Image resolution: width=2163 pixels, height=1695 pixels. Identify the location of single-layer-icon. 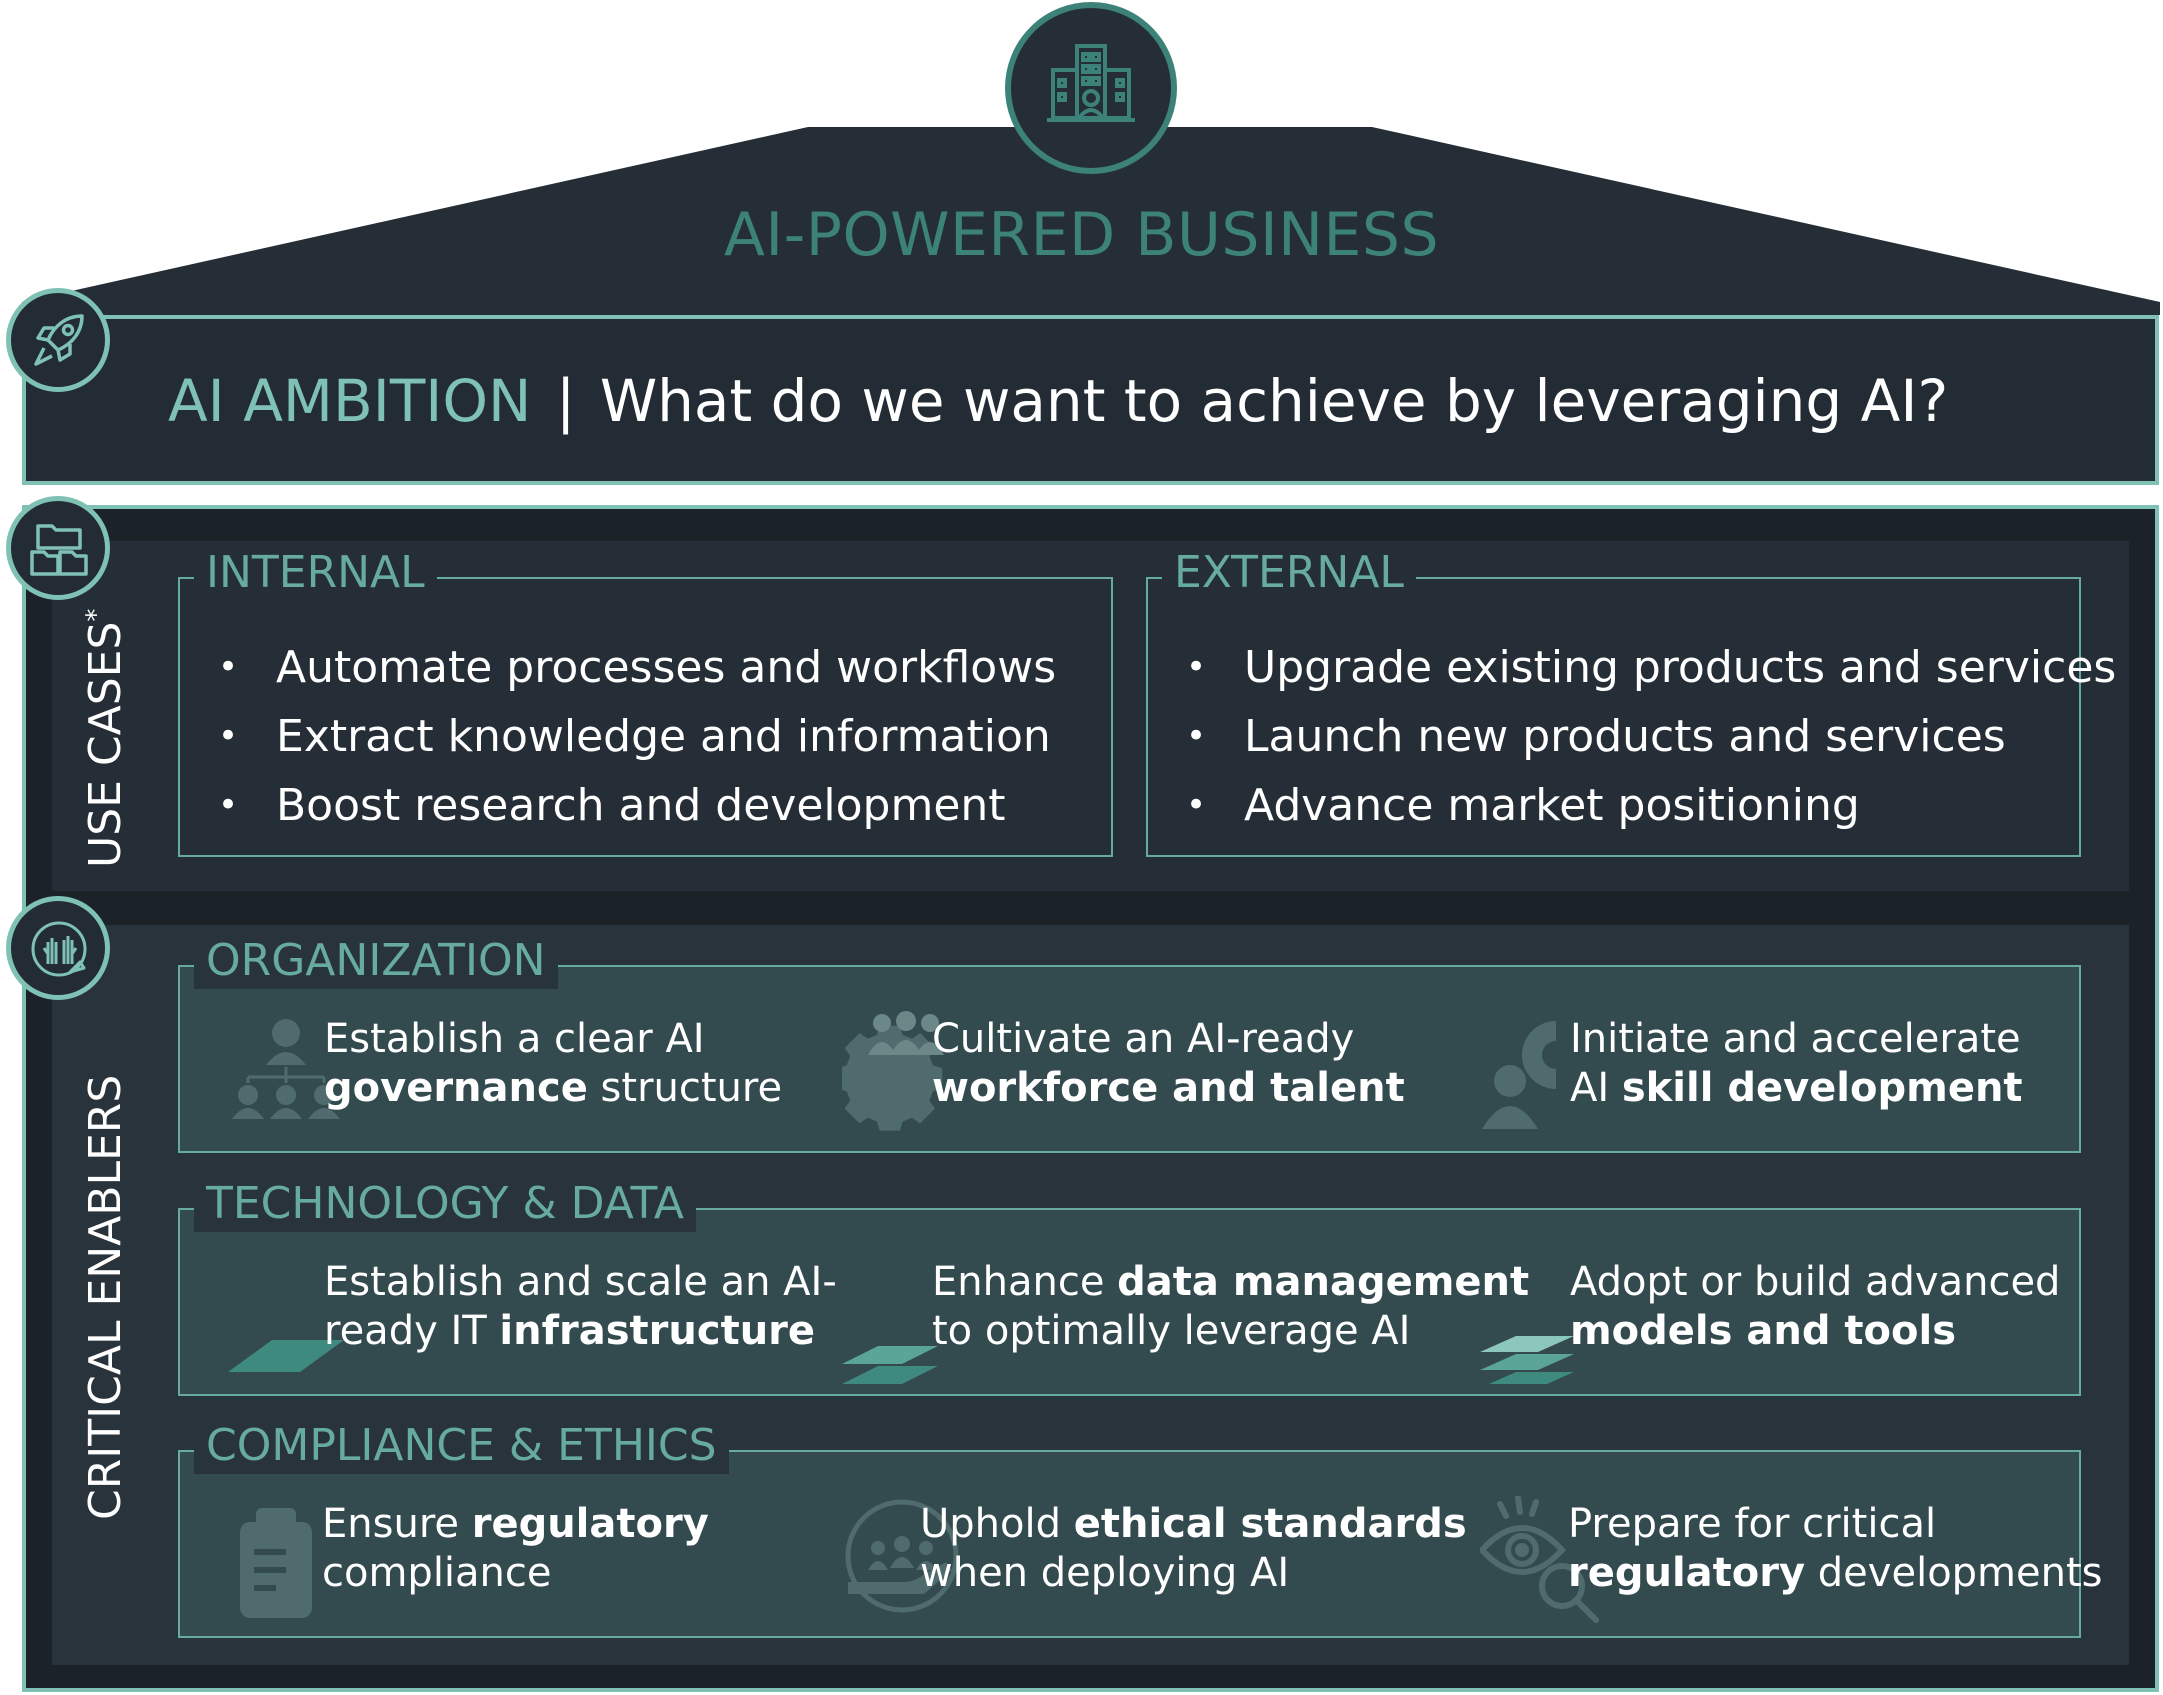
(286, 1356).